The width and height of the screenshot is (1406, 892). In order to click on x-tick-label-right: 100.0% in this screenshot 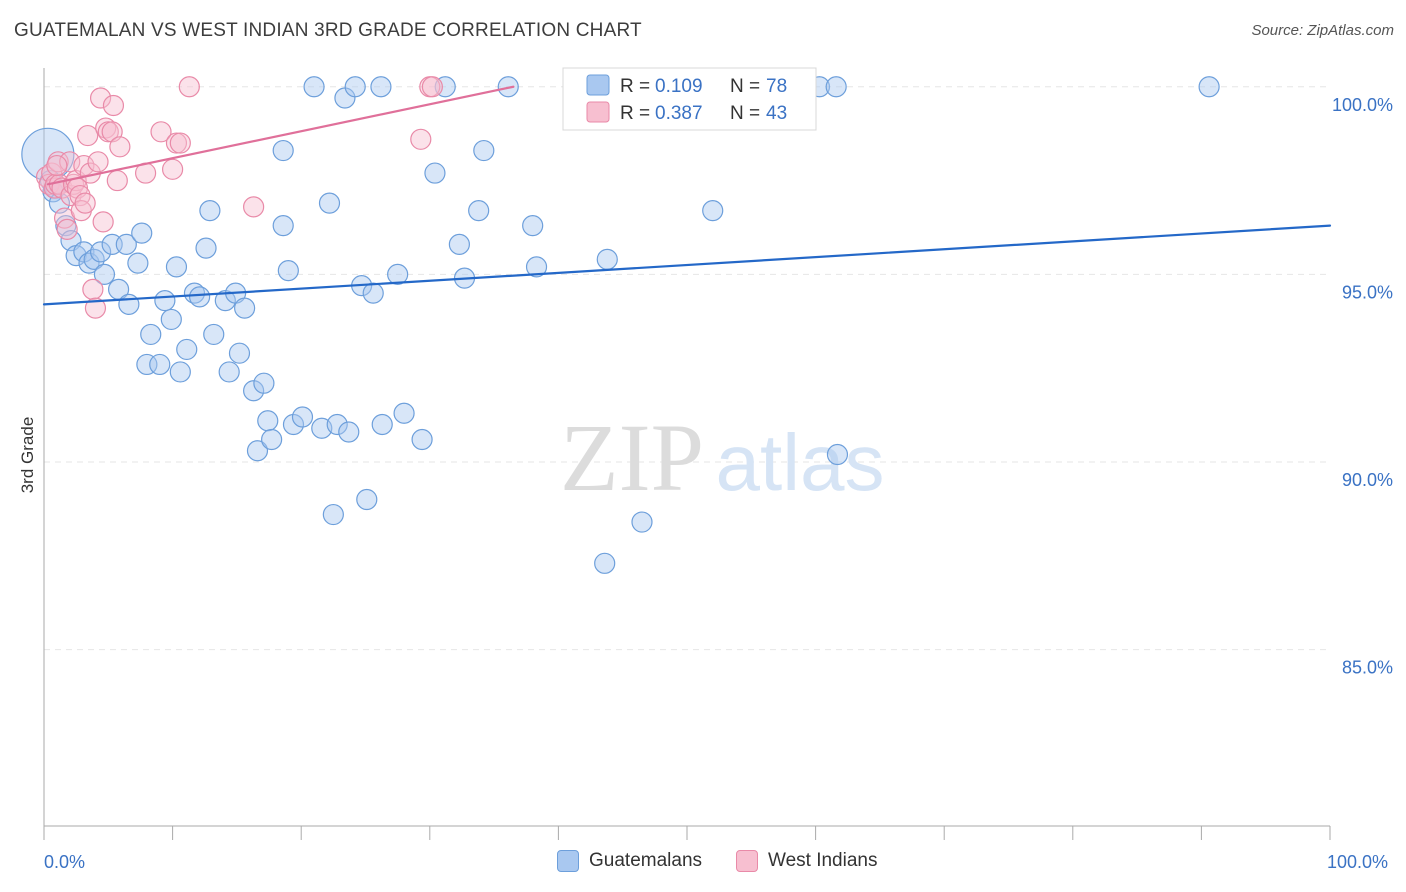, I will do `click(1358, 862)`.